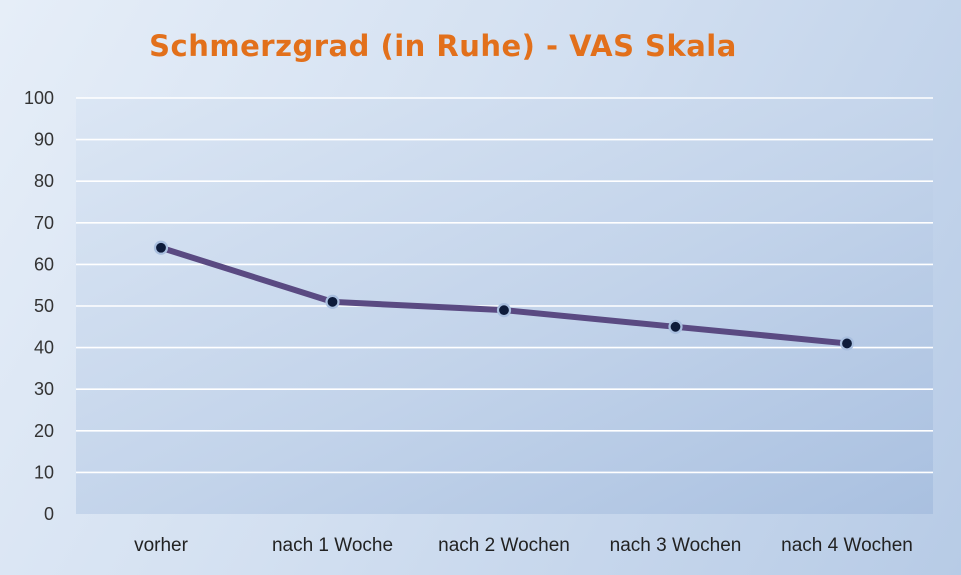 This screenshot has width=961, height=575. Describe the element at coordinates (44, 140) in the screenshot. I see `y-tick-label: 90` at that location.